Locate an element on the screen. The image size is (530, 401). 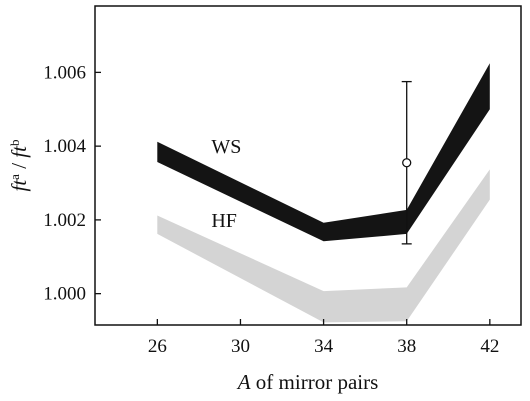
measurement-error-bar is located at coordinates (406, 162).